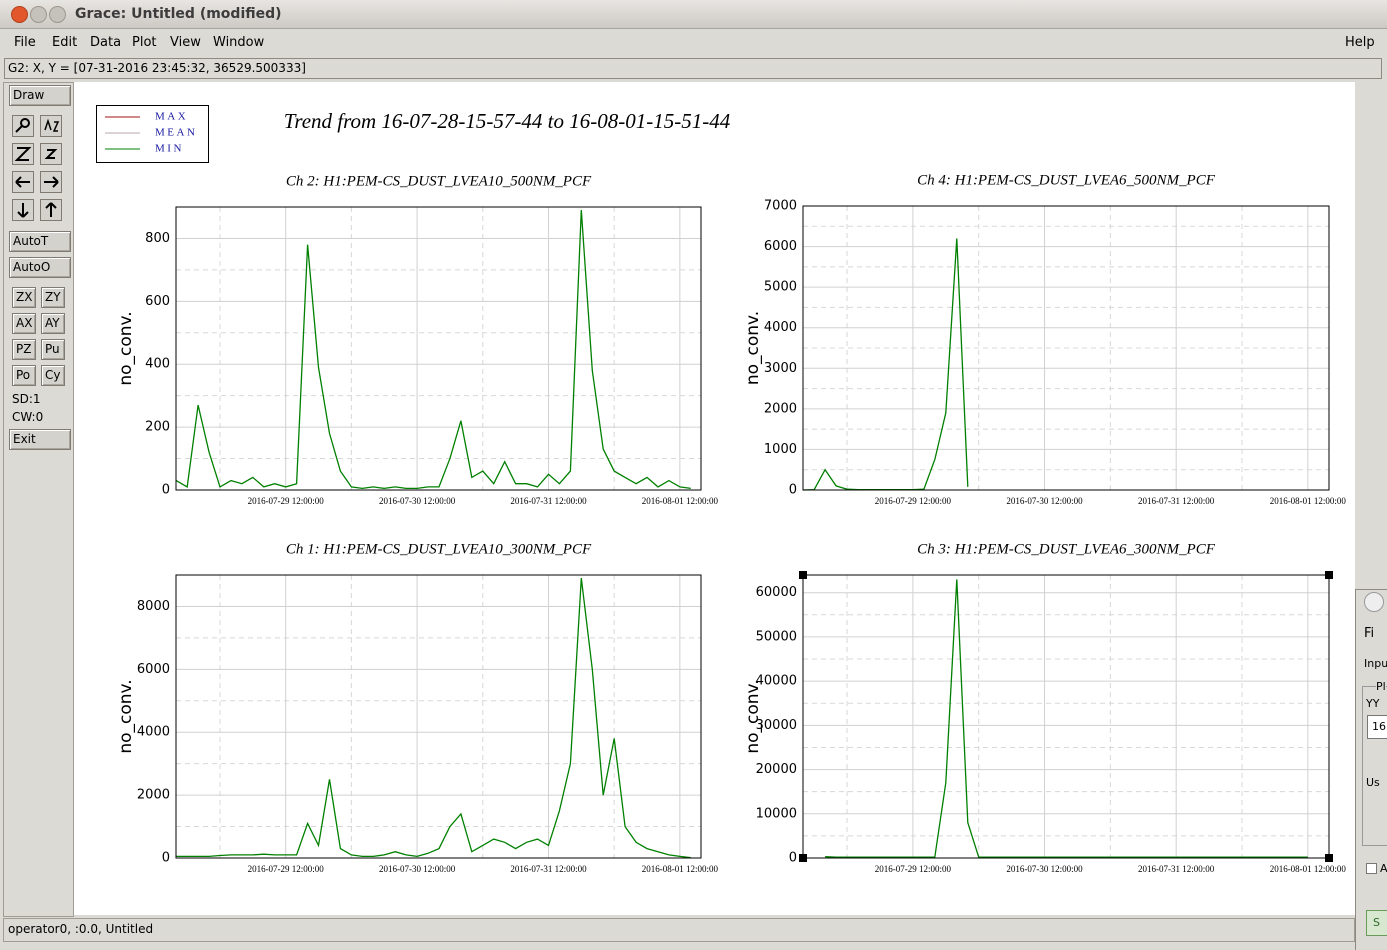  Describe the element at coordinates (780, 206) in the screenshot. I see `y-tick-label: 7000` at that location.